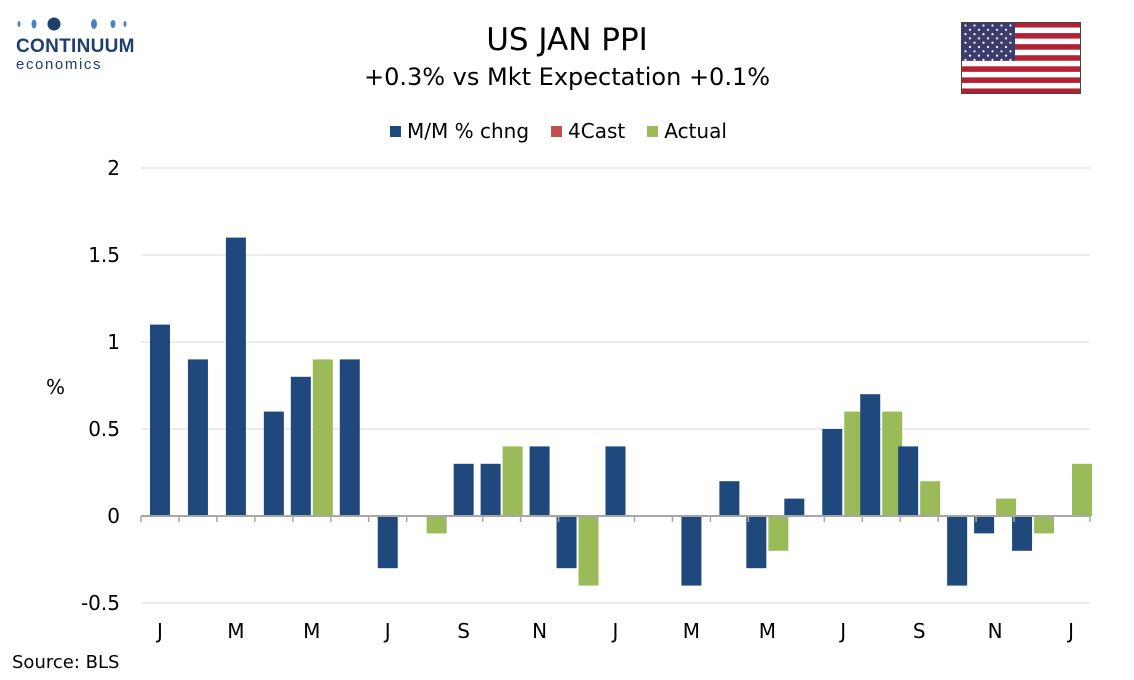  What do you see at coordinates (1021, 58) in the screenshot?
I see `flag-border` at bounding box center [1021, 58].